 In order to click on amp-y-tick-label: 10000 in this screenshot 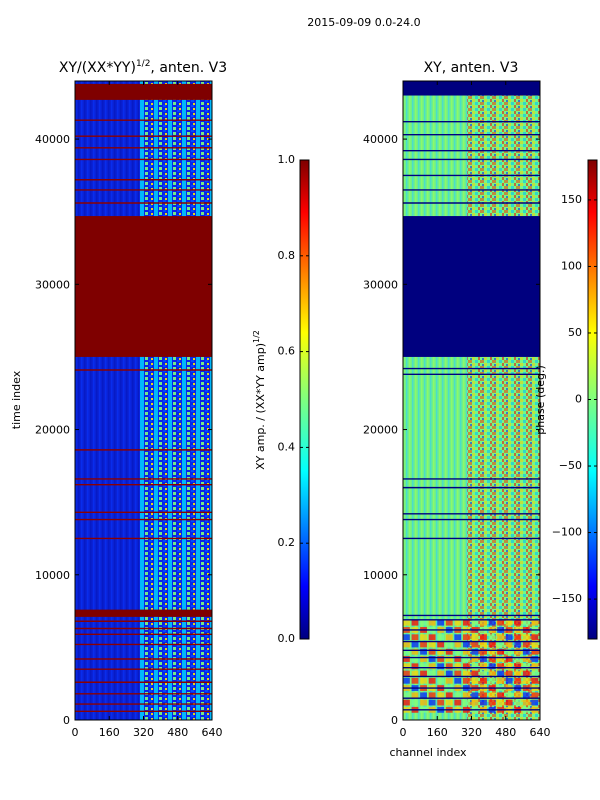, I will do `click(52, 575)`.